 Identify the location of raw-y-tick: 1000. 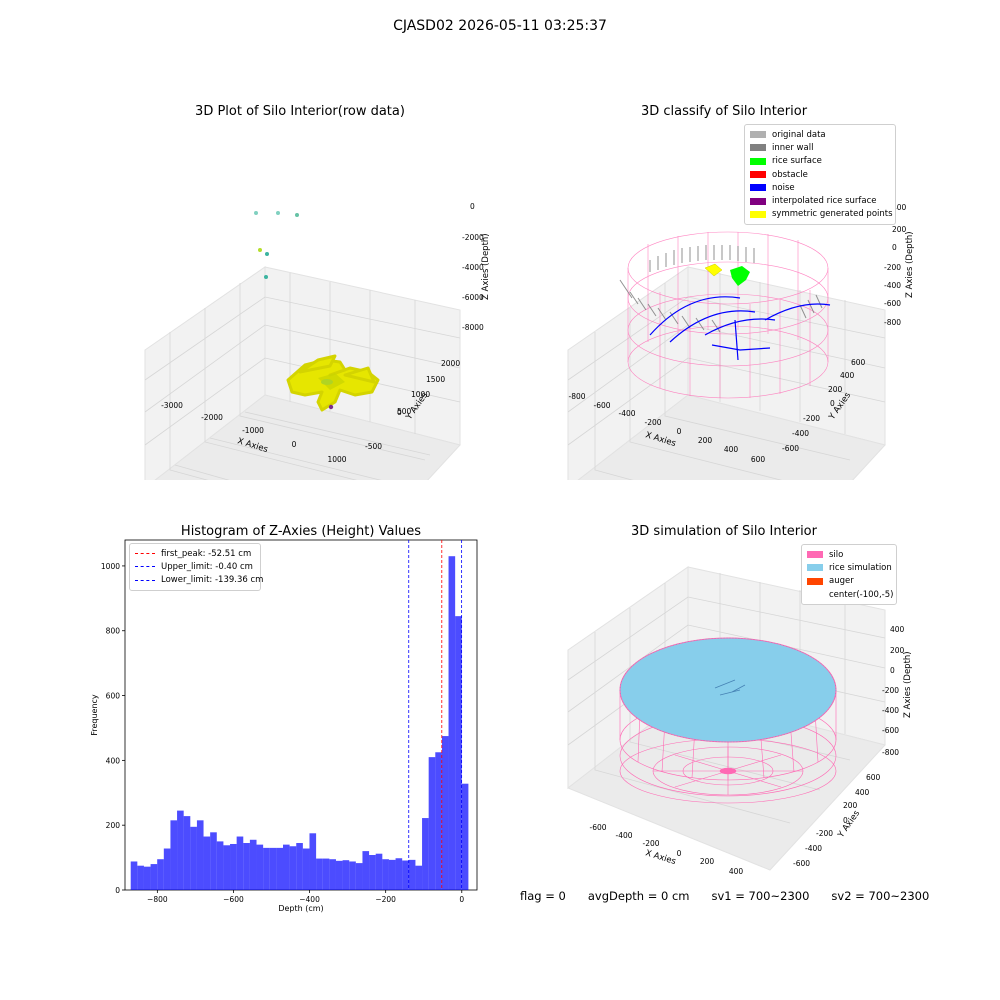
(420, 394).